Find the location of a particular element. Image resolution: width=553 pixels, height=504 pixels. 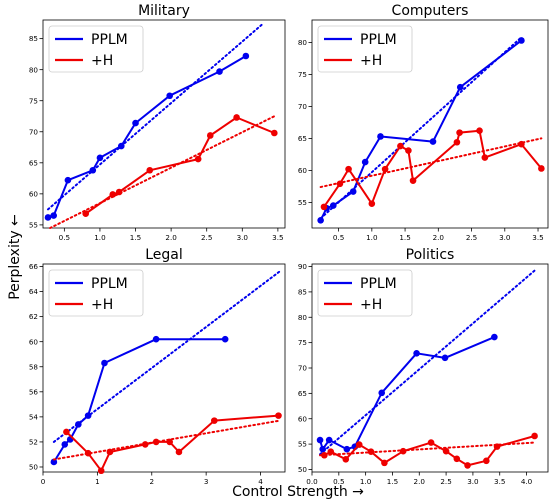

y-tick-label: 90 is located at coordinates (303, 266).